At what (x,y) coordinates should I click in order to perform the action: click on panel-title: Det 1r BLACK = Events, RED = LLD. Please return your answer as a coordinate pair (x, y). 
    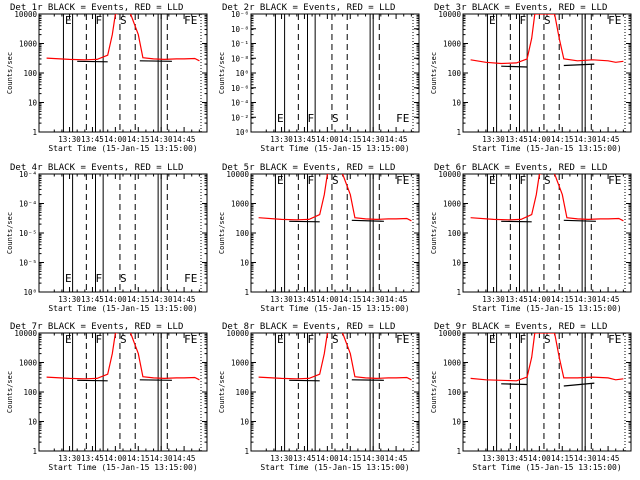
    Looking at the image, I should click on (96, 8).